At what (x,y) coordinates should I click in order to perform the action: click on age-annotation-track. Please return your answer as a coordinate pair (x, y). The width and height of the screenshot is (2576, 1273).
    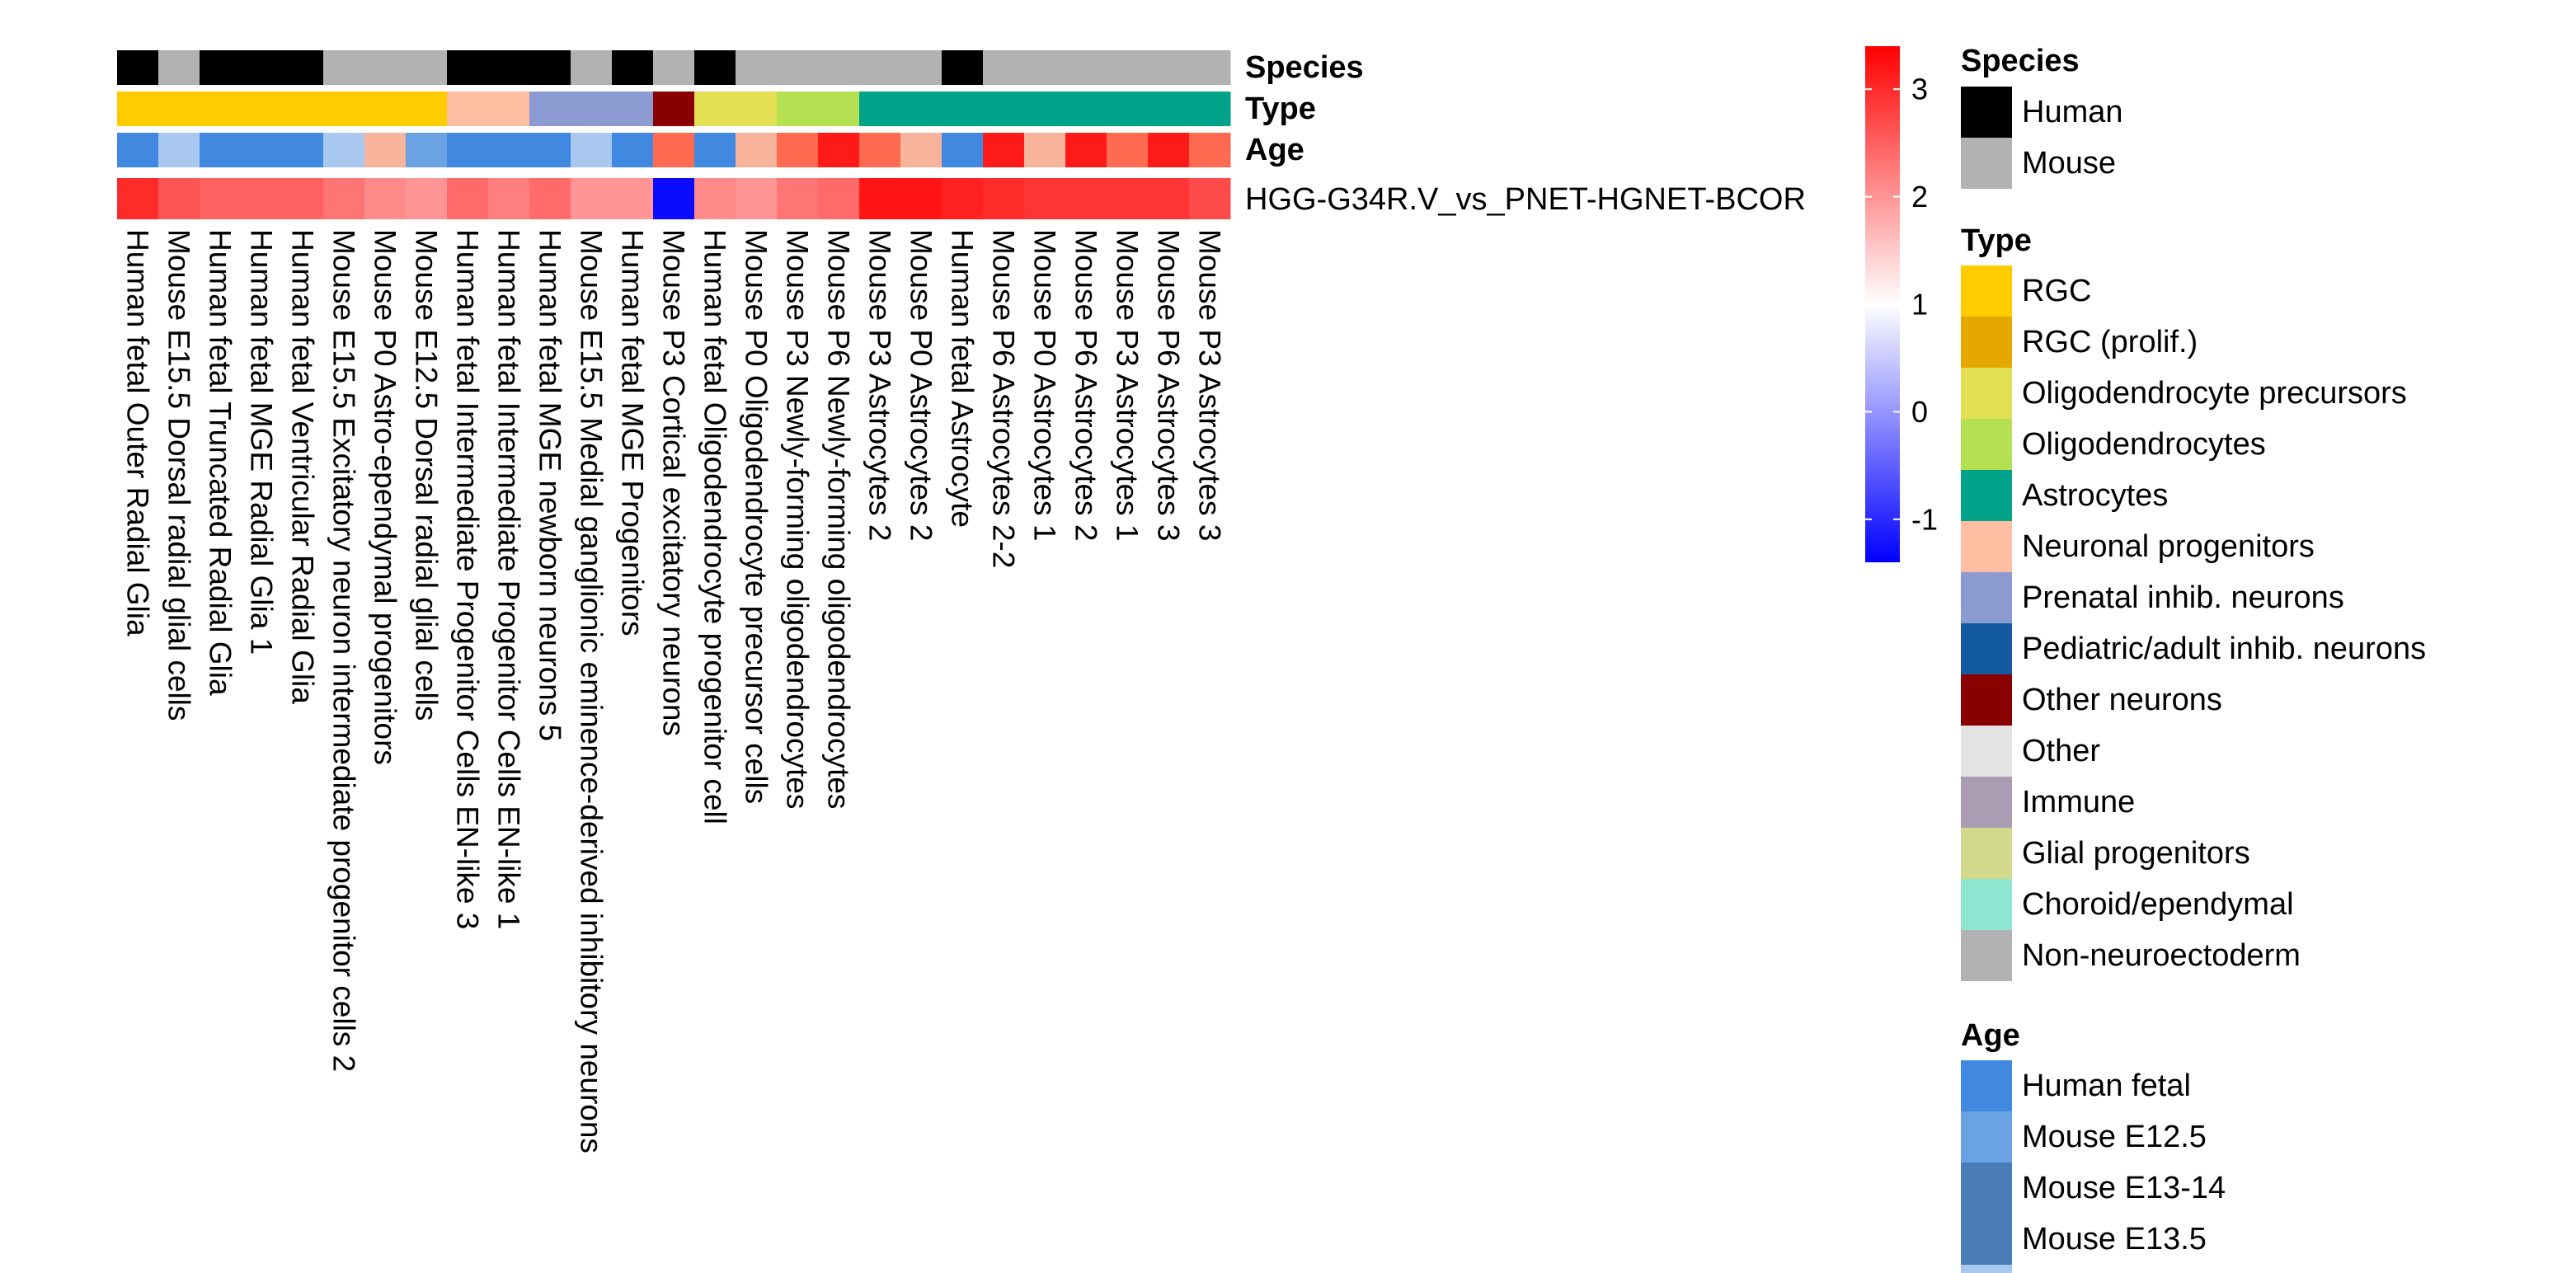
    Looking at the image, I should click on (674, 150).